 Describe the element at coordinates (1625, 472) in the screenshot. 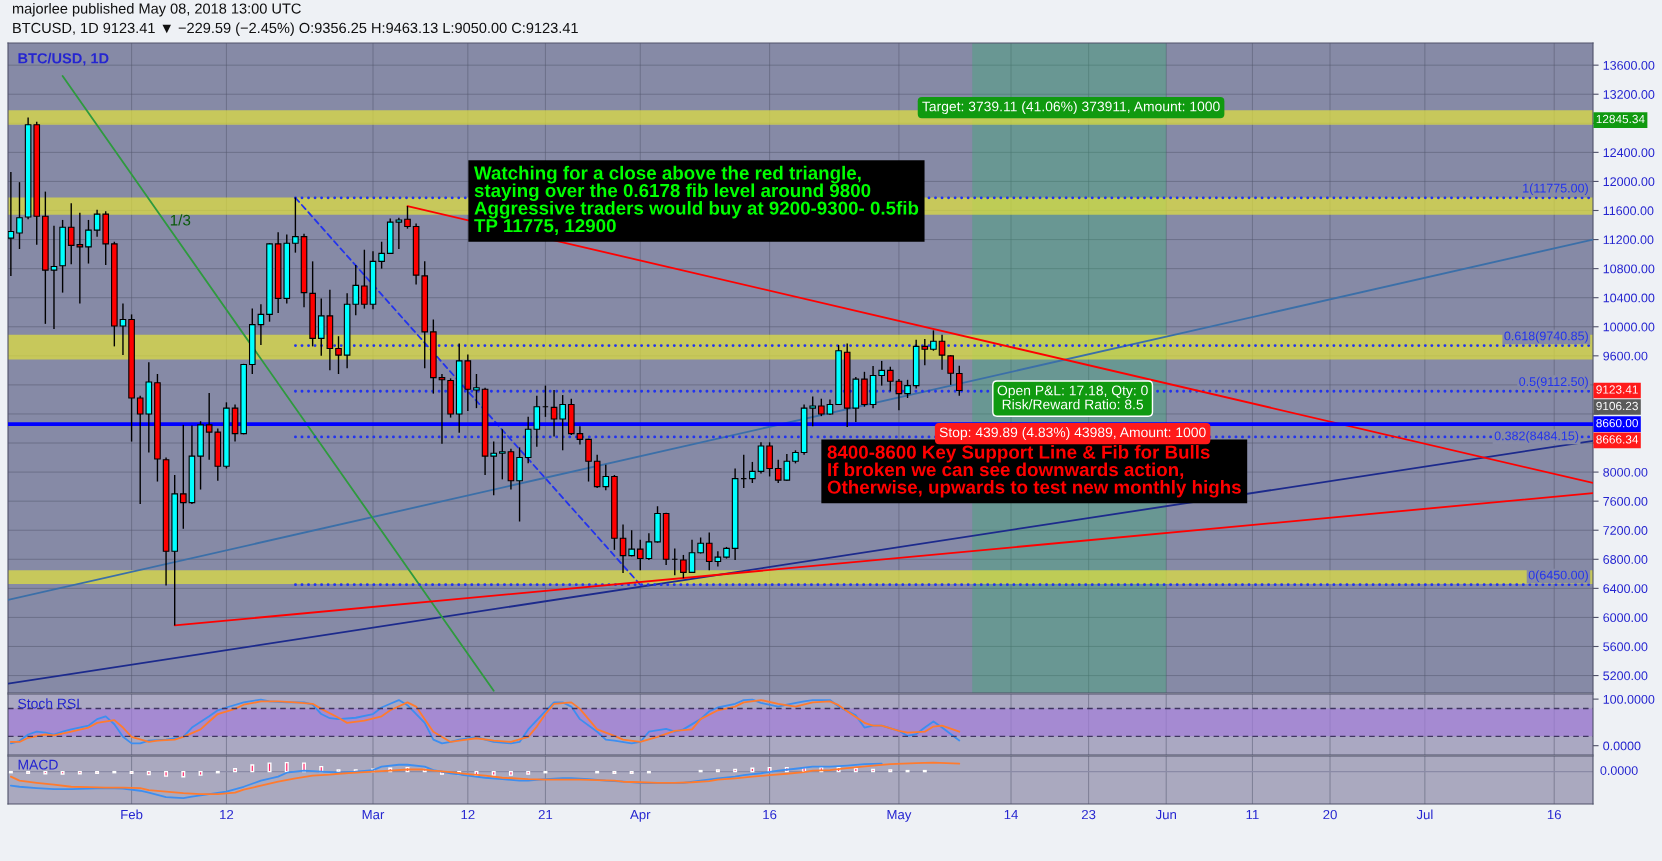

I see `y-tick-label: 8000.00` at that location.